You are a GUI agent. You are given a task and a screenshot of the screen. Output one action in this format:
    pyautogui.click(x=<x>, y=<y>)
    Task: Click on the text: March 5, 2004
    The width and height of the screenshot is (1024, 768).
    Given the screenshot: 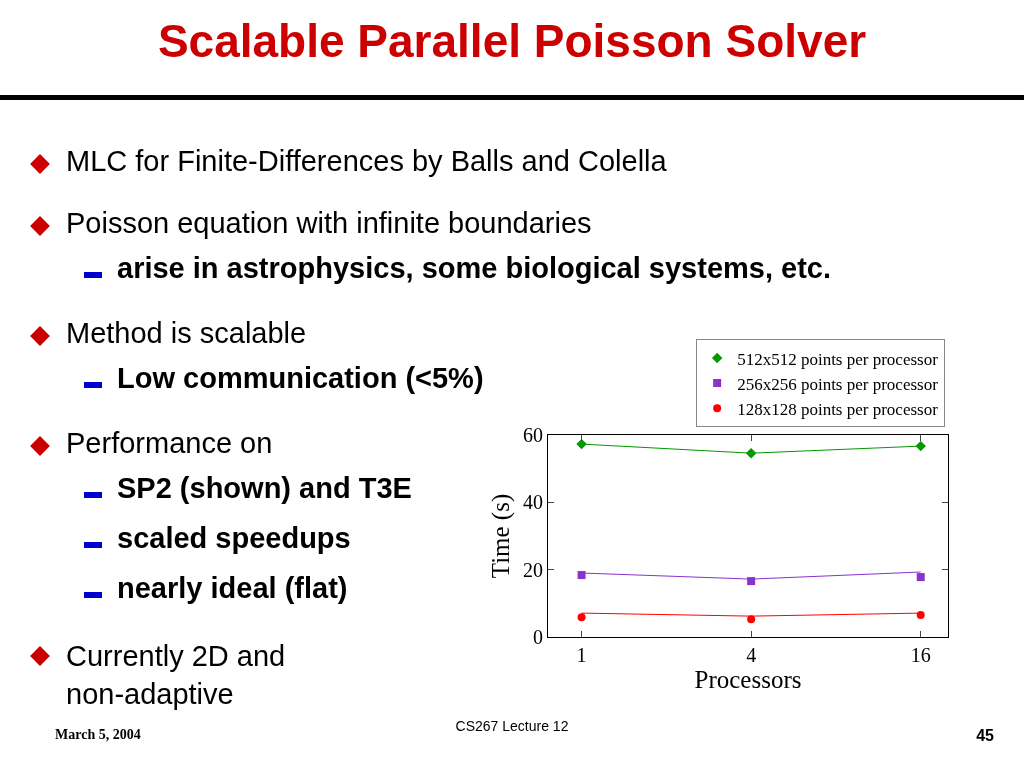 What is the action you would take?
    pyautogui.click(x=98, y=735)
    